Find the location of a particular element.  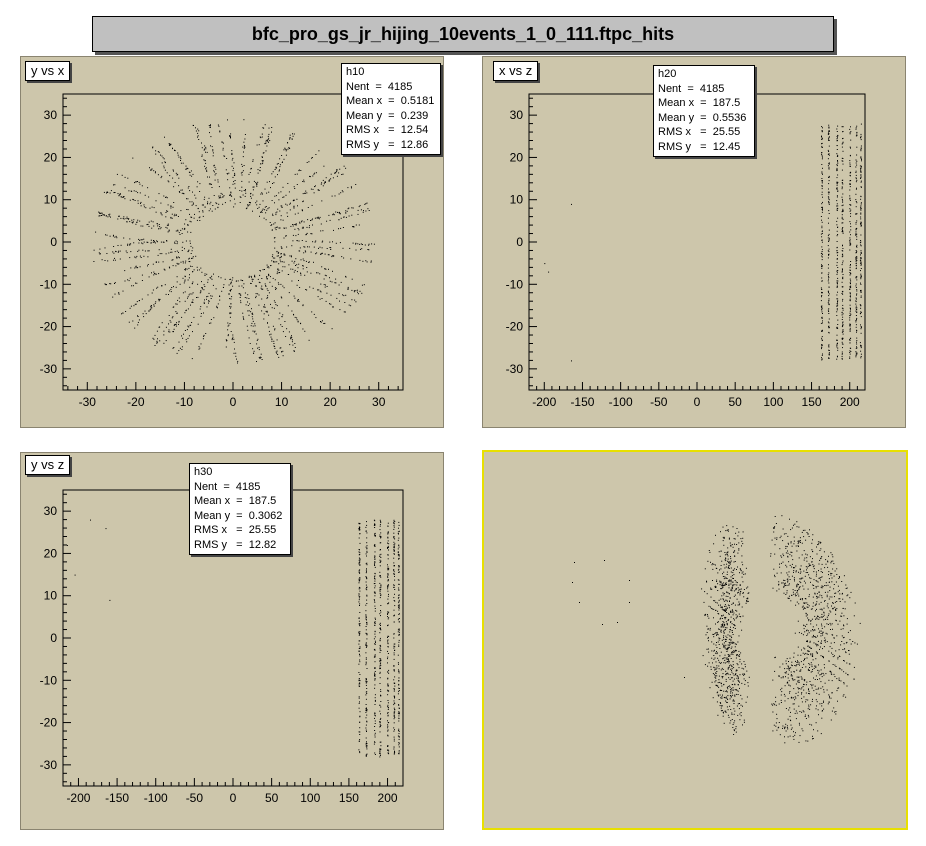

scatter-points-3d is located at coordinates (716, 629).